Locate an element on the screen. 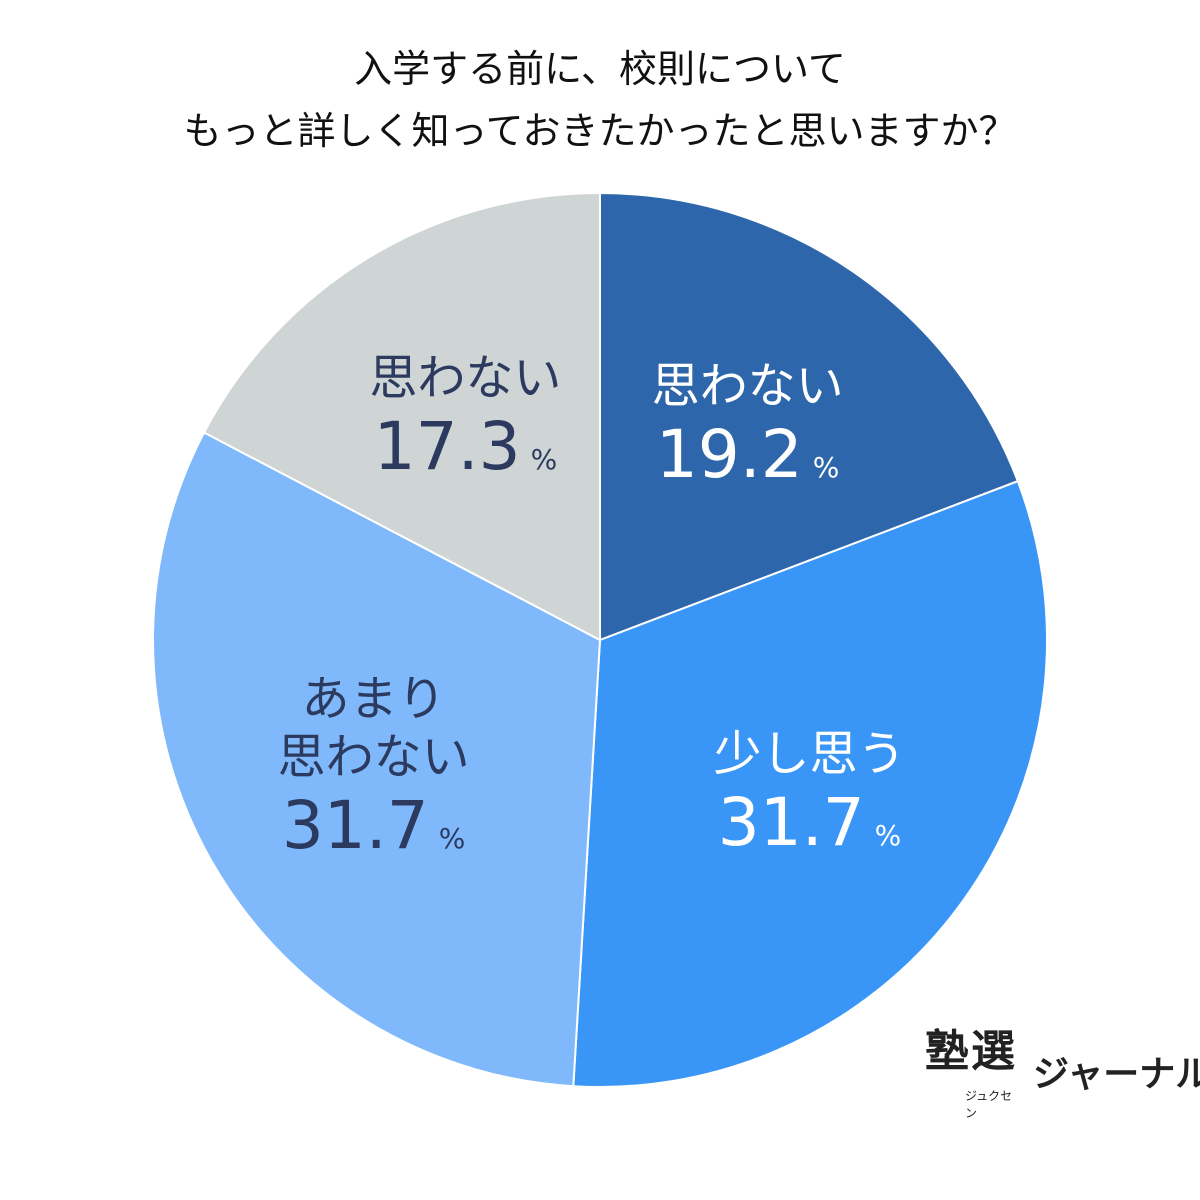 The height and width of the screenshot is (1200, 1200). logo: 塾選 ジュクセン ジャーナル is located at coordinates (1062, 1067).